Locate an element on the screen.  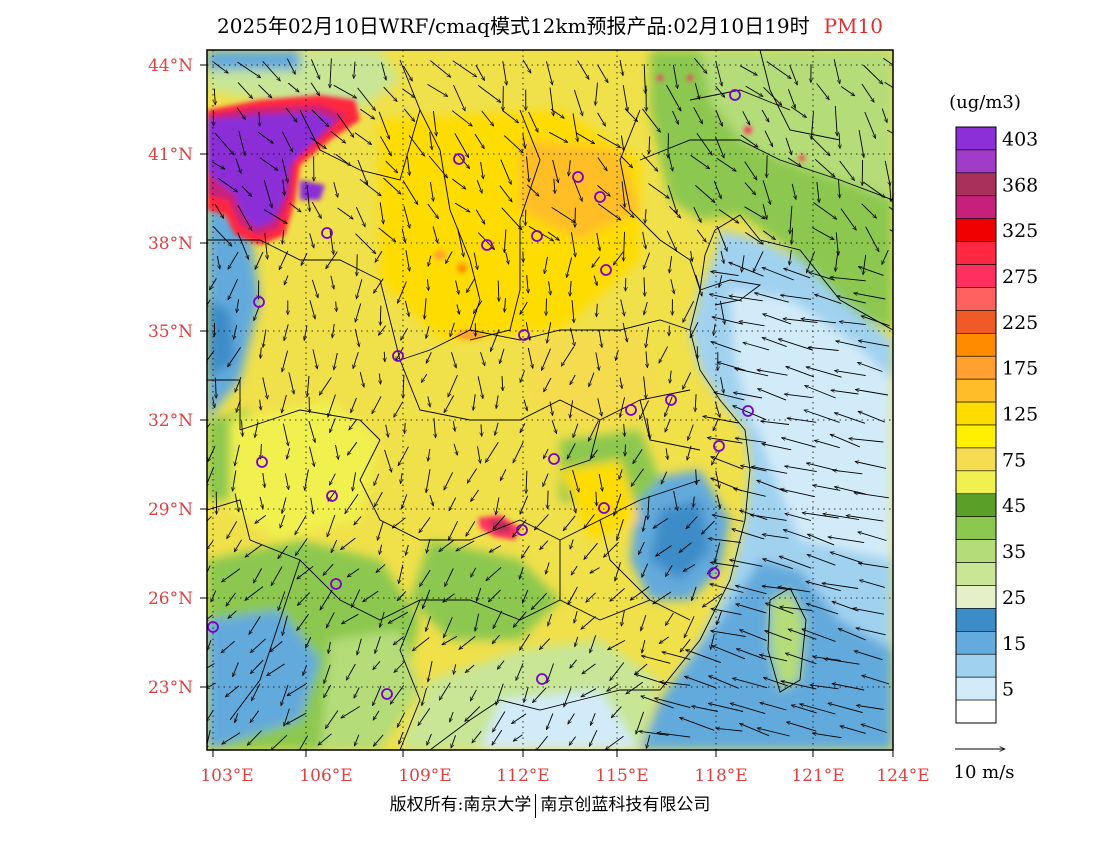
colorbar-label: 25 is located at coordinates (1014, 598).